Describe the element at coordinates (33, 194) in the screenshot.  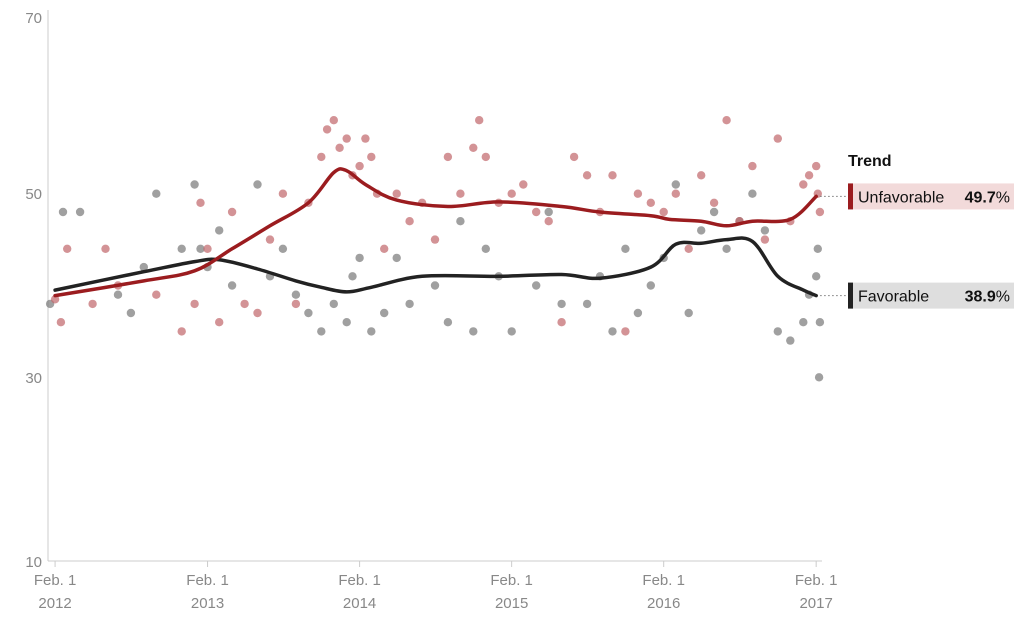
I see `y-tick-label-50: 50` at that location.